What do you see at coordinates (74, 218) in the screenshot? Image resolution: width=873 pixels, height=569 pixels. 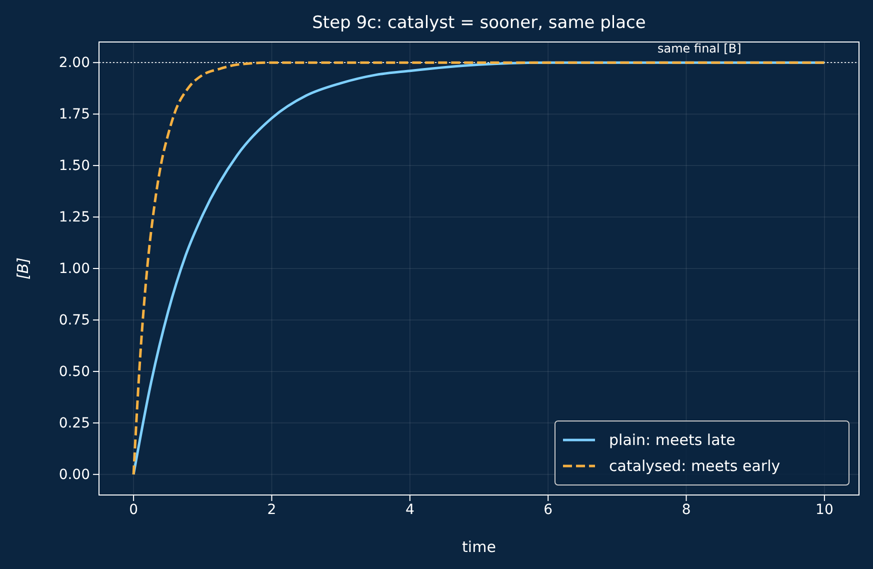 I see `y-tick-label: 1.25` at bounding box center [74, 218].